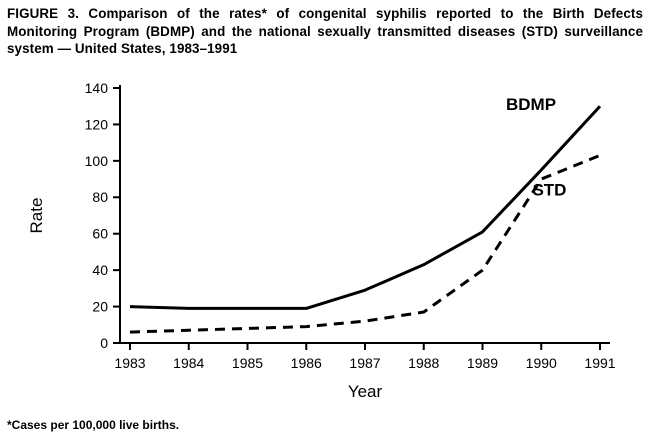 The image size is (649, 445). I want to click on y-tick-label: 0, so click(104, 343).